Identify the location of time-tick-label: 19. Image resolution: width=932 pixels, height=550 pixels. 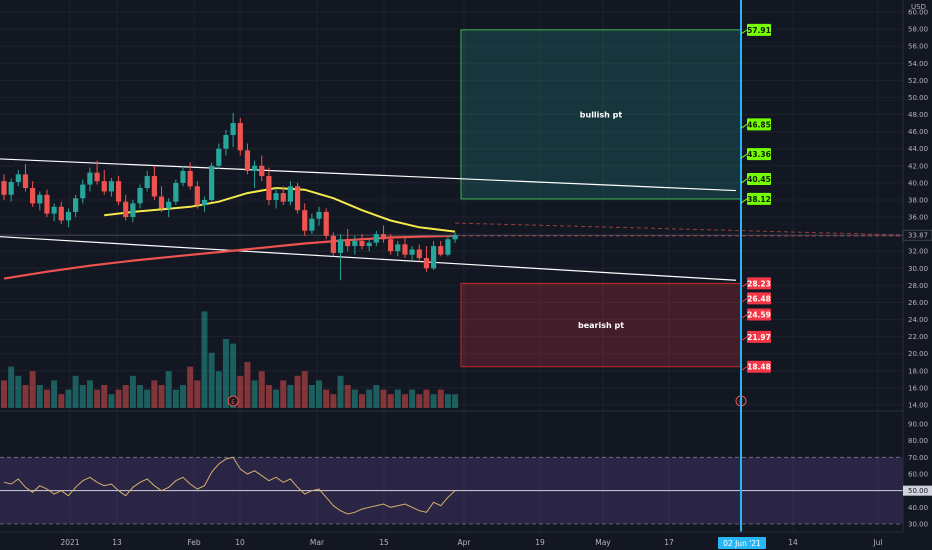
(540, 542).